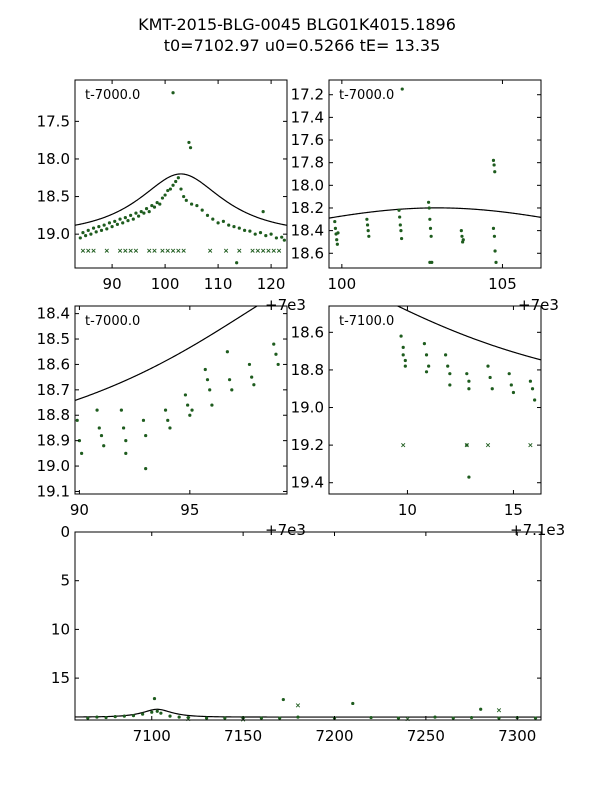  I want to click on y-tick-label: 0, so click(65, 532).